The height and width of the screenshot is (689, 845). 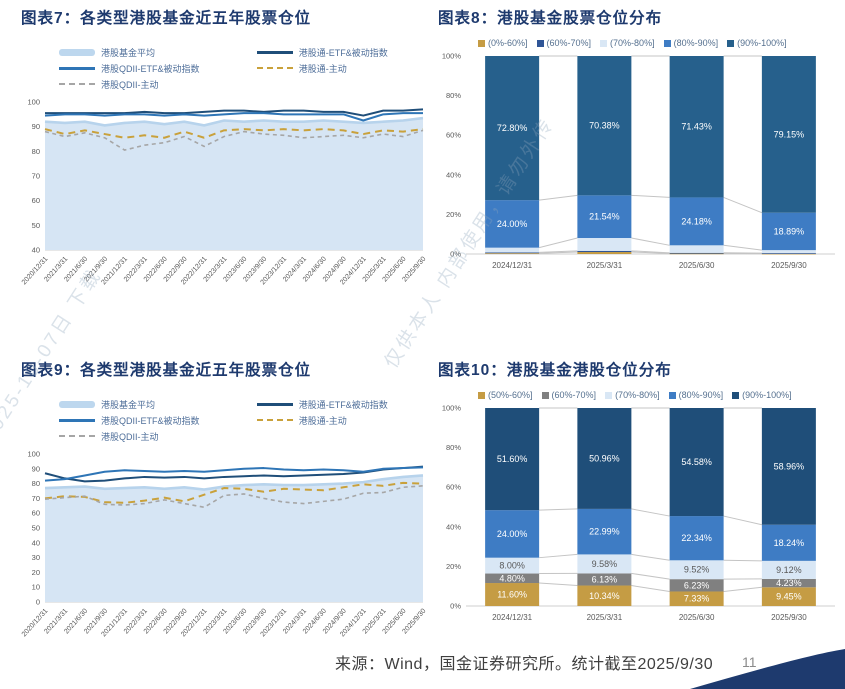 I want to click on y-tick-label: 20%, so click(x=453, y=214).